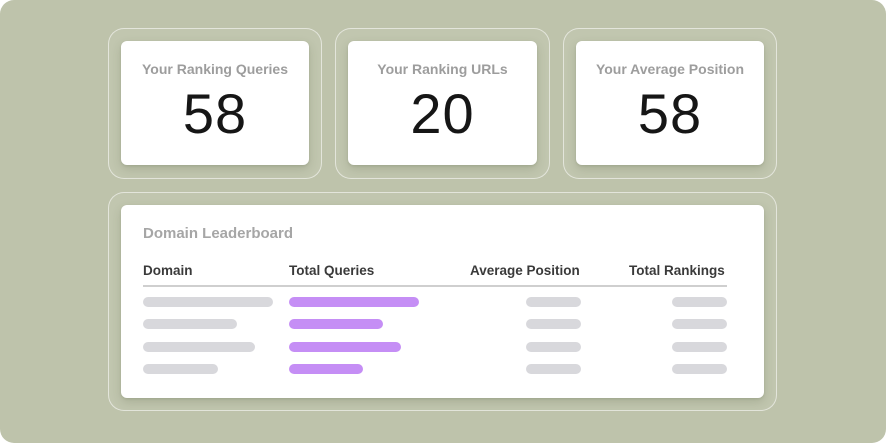 Image resolution: width=886 pixels, height=443 pixels. Describe the element at coordinates (442, 69) in the screenshot. I see `stat-label: Your Ranking URLs` at that location.